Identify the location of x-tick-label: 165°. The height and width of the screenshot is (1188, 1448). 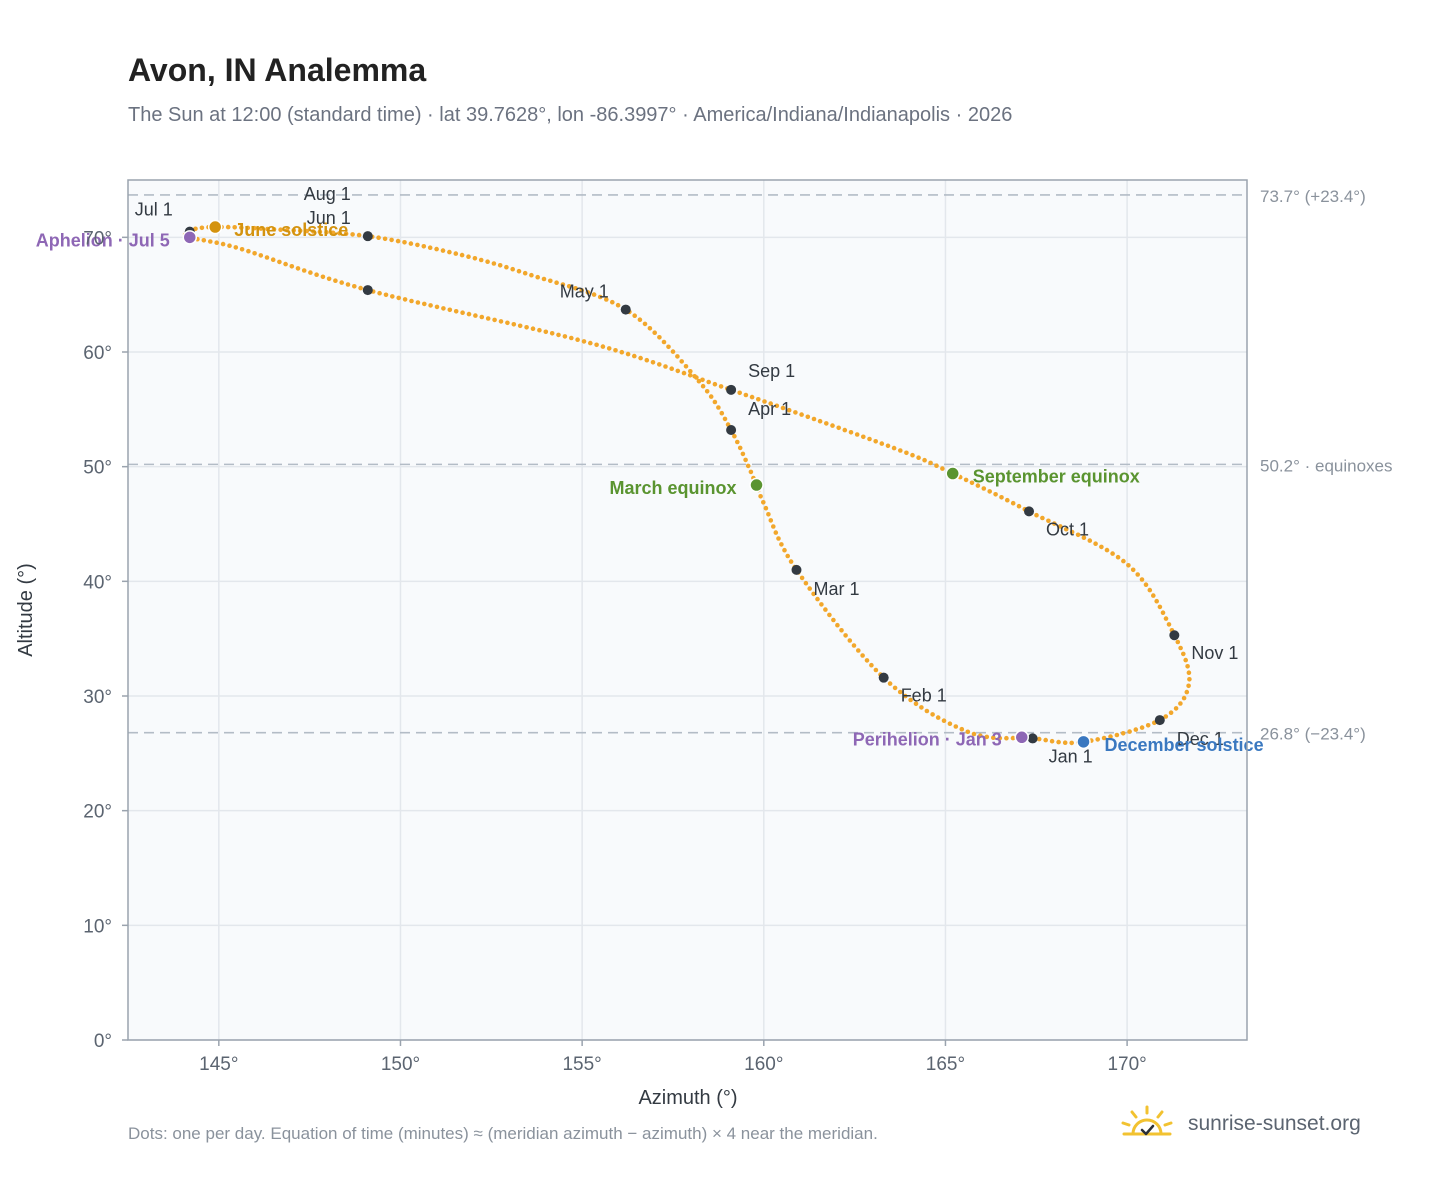
(945, 1064).